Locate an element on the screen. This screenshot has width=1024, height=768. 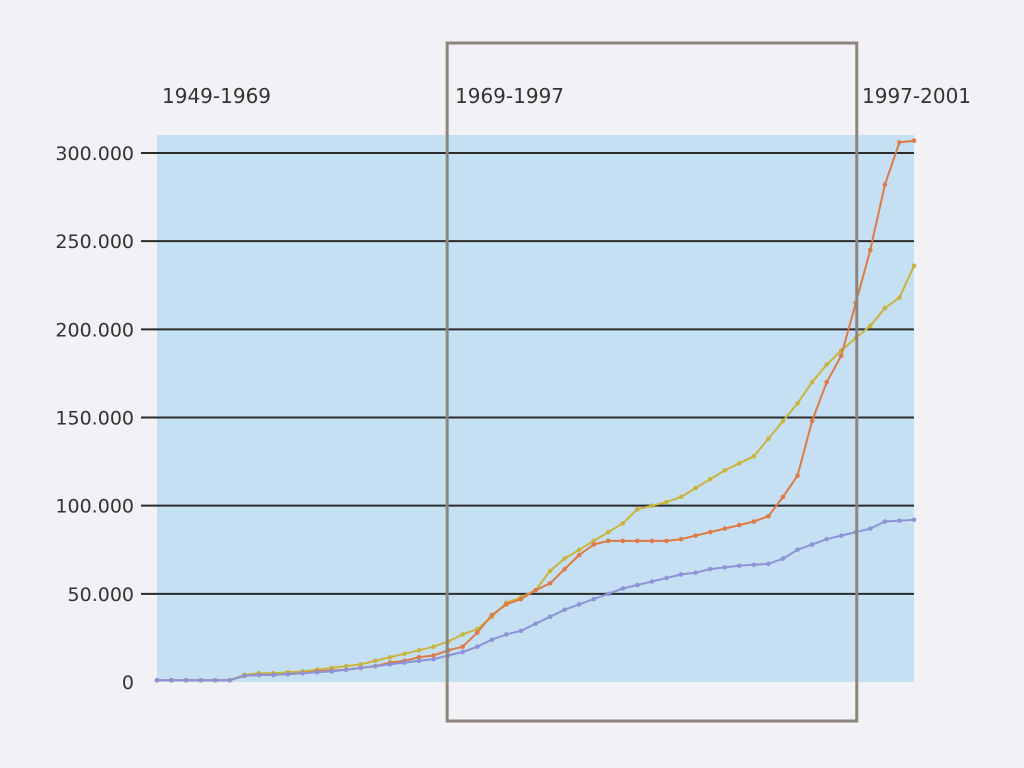
y-tick-label: 200.000 is located at coordinates (94, 330).